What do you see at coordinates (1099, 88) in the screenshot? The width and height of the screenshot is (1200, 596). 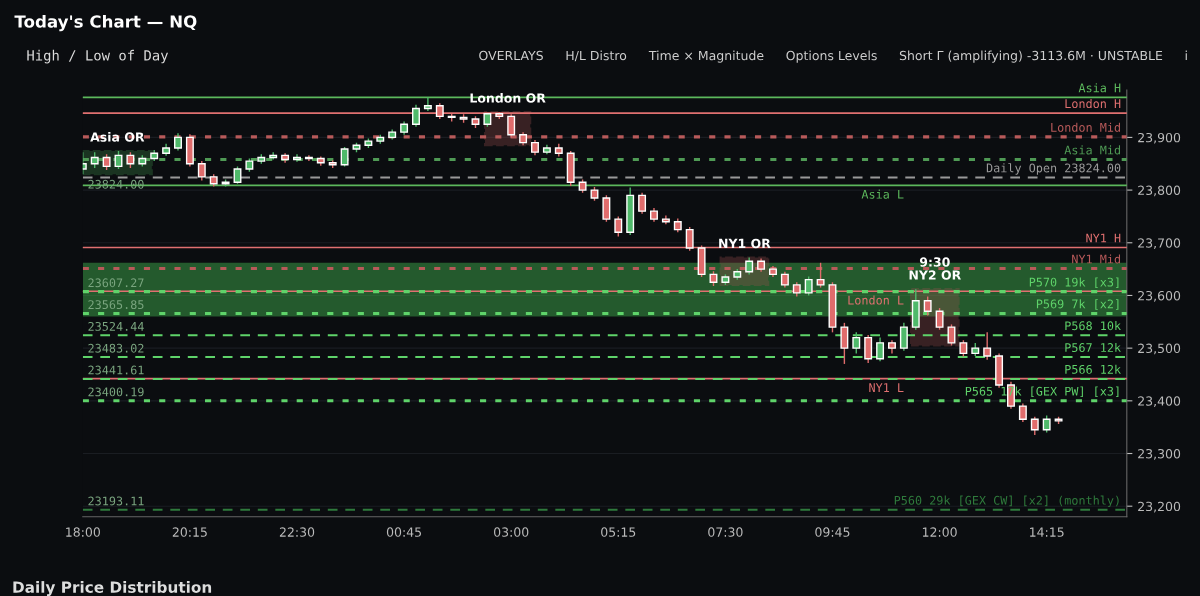 I see `ref-line-label: Asia H` at bounding box center [1099, 88].